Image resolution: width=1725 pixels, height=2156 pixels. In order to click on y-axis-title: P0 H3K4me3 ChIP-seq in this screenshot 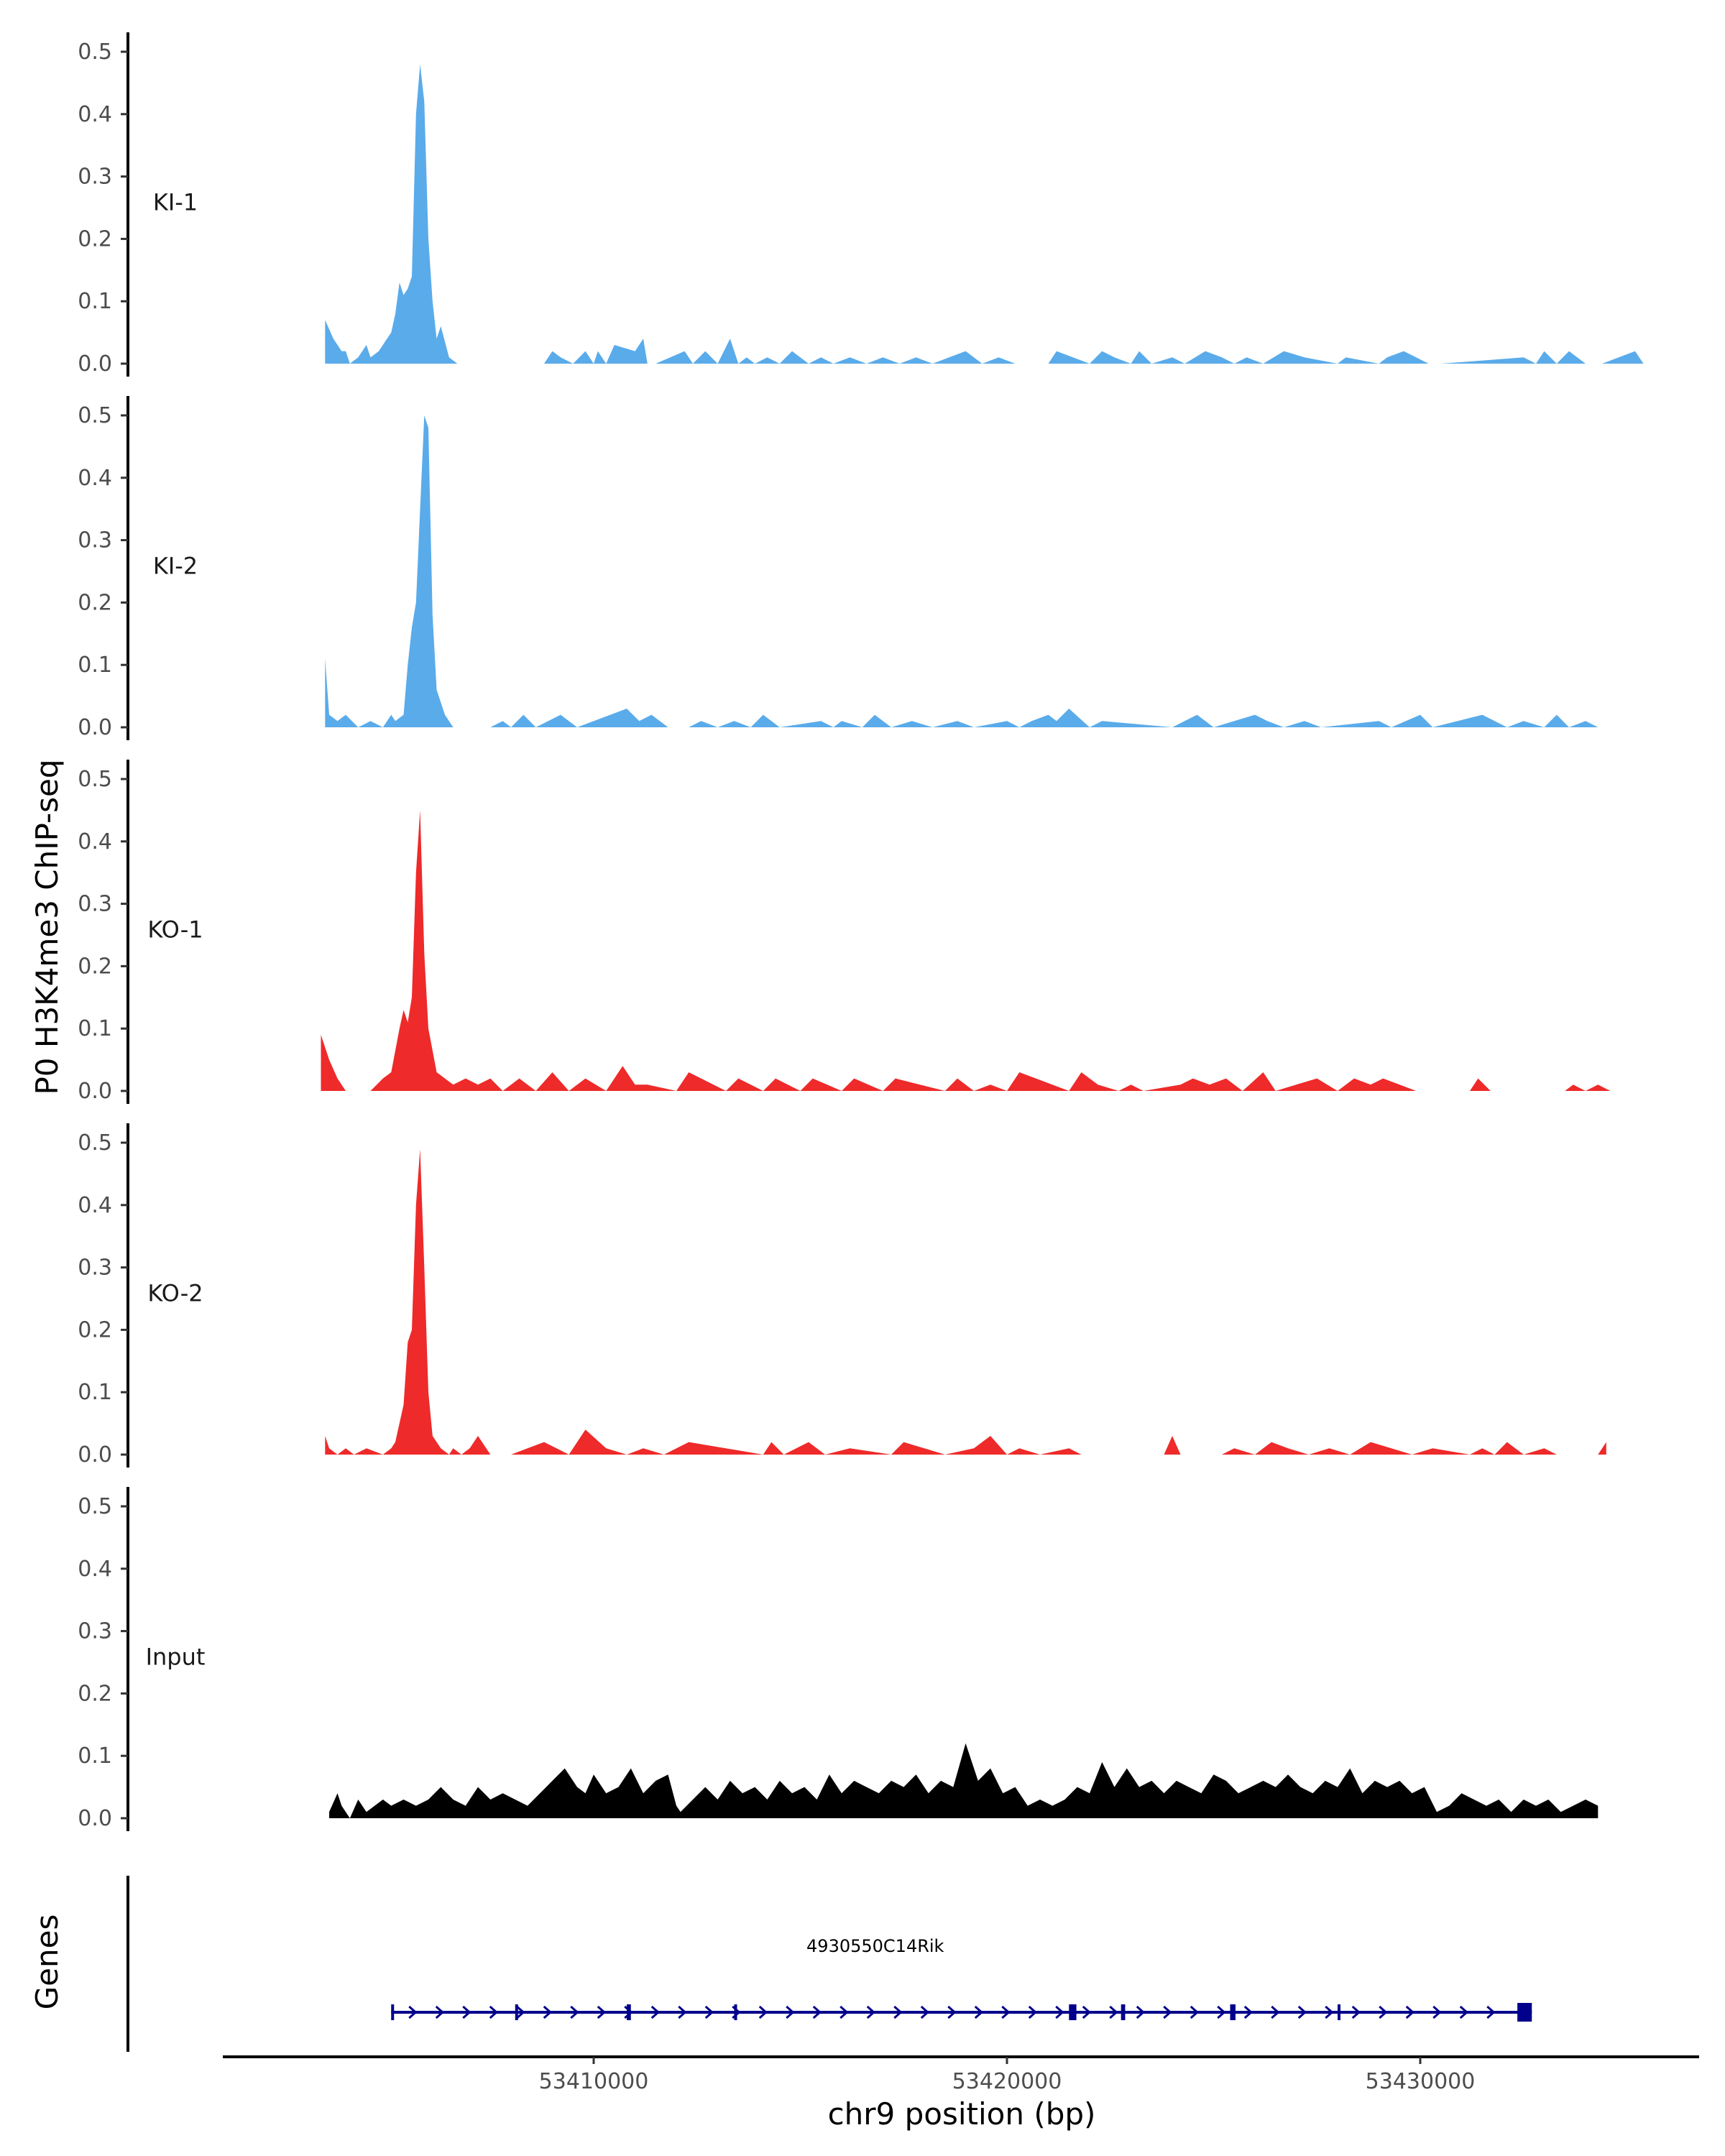, I will do `click(47, 927)`.